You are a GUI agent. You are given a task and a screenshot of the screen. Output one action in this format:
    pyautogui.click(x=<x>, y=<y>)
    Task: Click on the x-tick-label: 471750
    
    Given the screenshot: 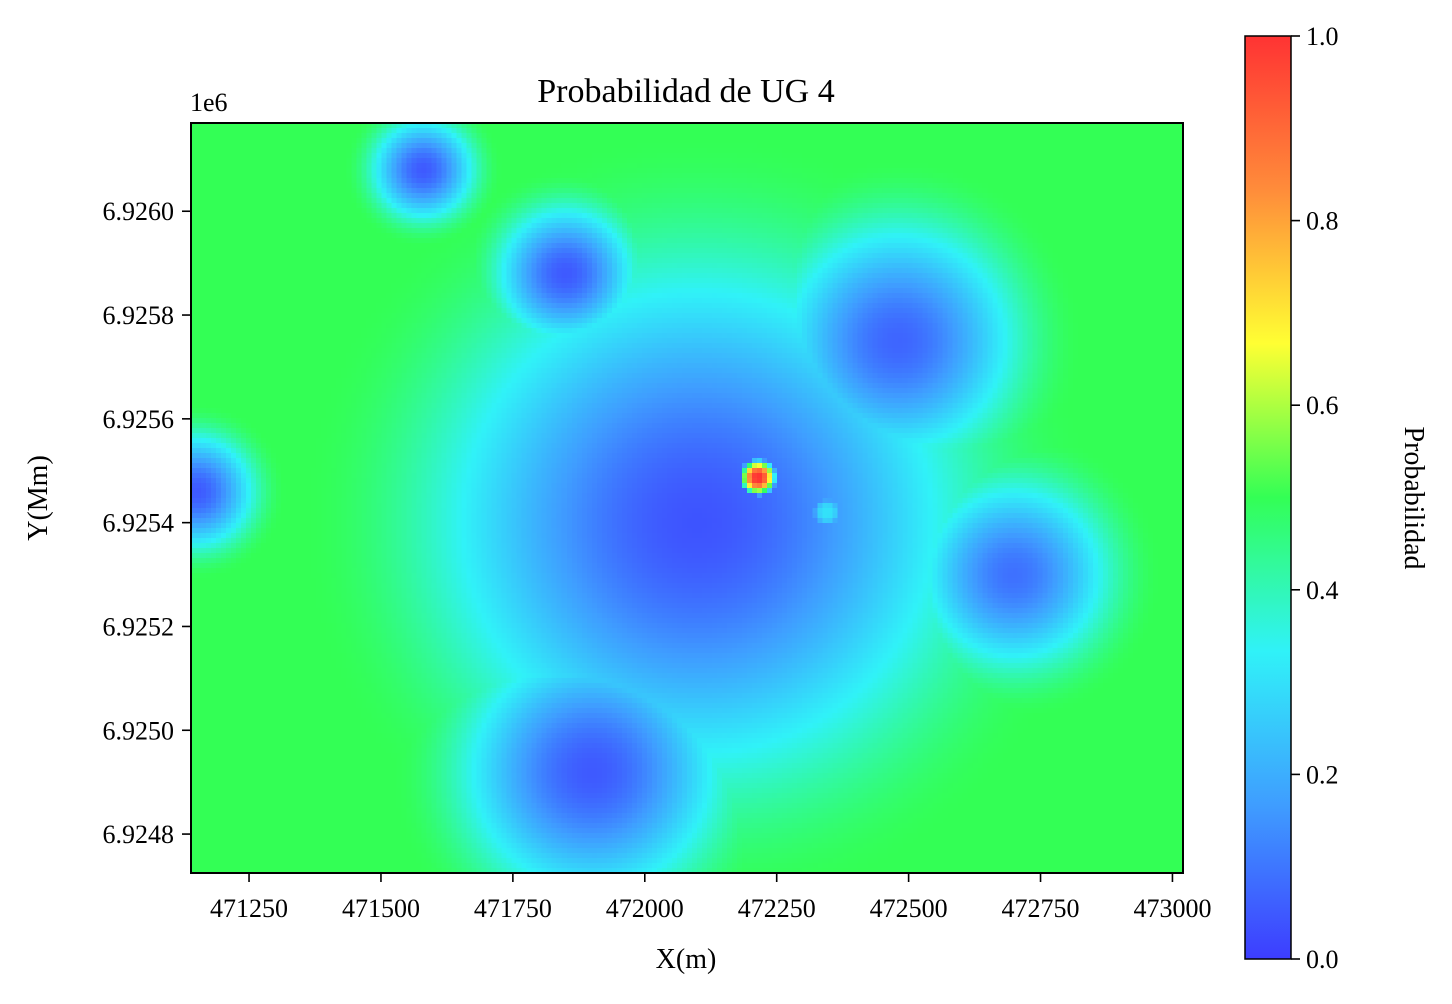 What is the action you would take?
    pyautogui.click(x=513, y=908)
    